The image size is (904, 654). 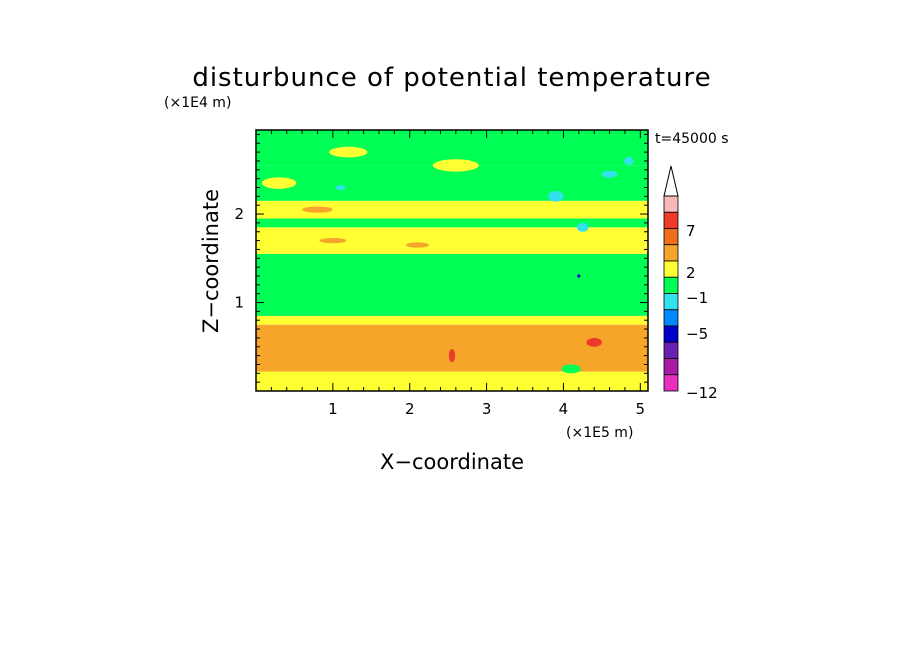 I want to click on y-unit-label: (×1E4 m), so click(x=197, y=103).